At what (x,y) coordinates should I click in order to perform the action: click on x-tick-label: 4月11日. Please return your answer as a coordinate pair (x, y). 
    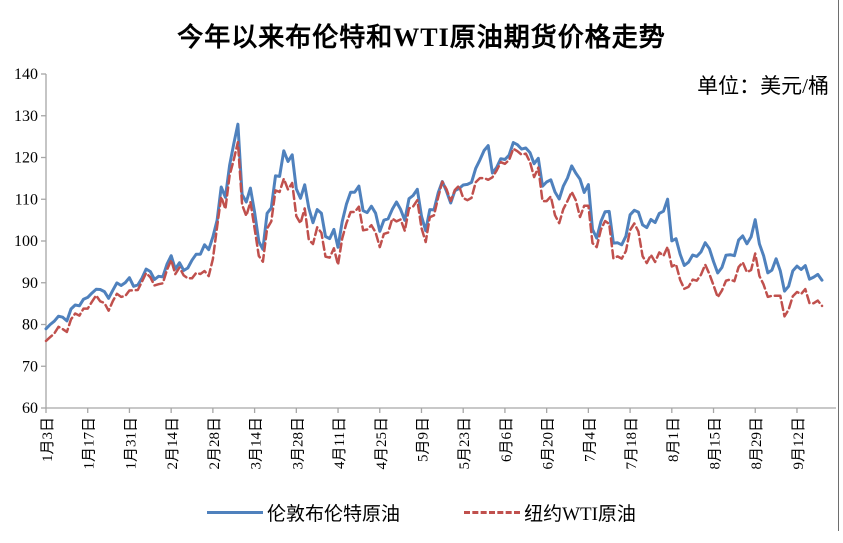
    Looking at the image, I should click on (340, 443).